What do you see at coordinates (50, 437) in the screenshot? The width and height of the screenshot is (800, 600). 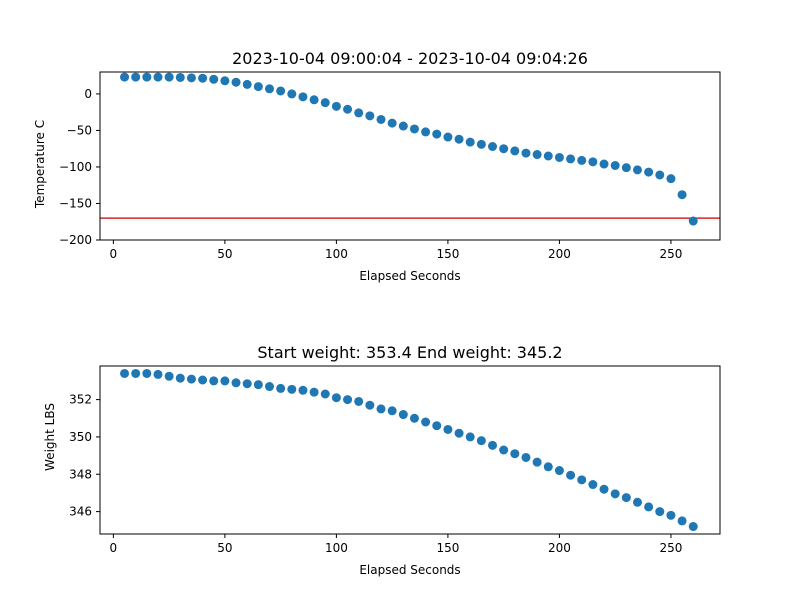 I see `weight-y-axis-label: Weight LBS` at bounding box center [50, 437].